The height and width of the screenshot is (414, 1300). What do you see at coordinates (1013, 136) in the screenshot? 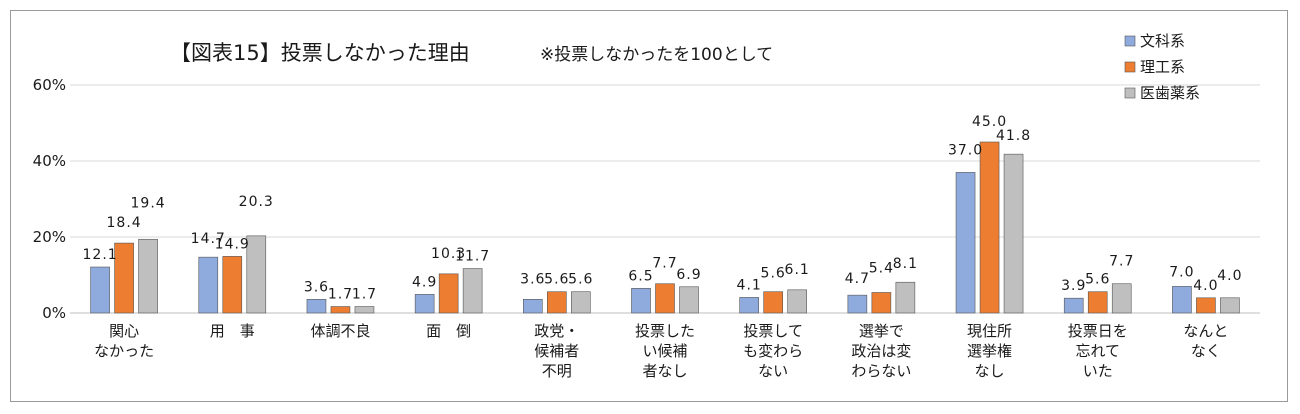
I see `data-label: 41.8` at bounding box center [1013, 136].